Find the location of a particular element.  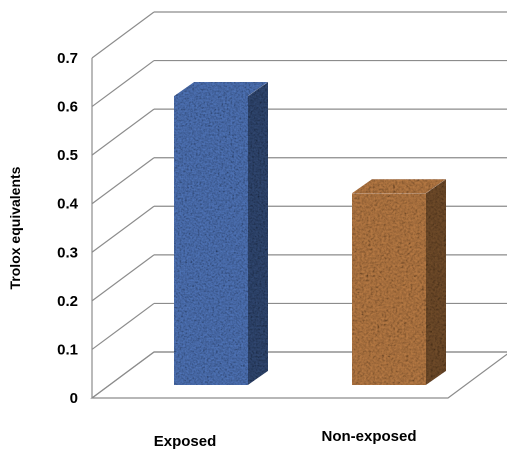

y-tick-label: 0.5 is located at coordinates (67, 155).